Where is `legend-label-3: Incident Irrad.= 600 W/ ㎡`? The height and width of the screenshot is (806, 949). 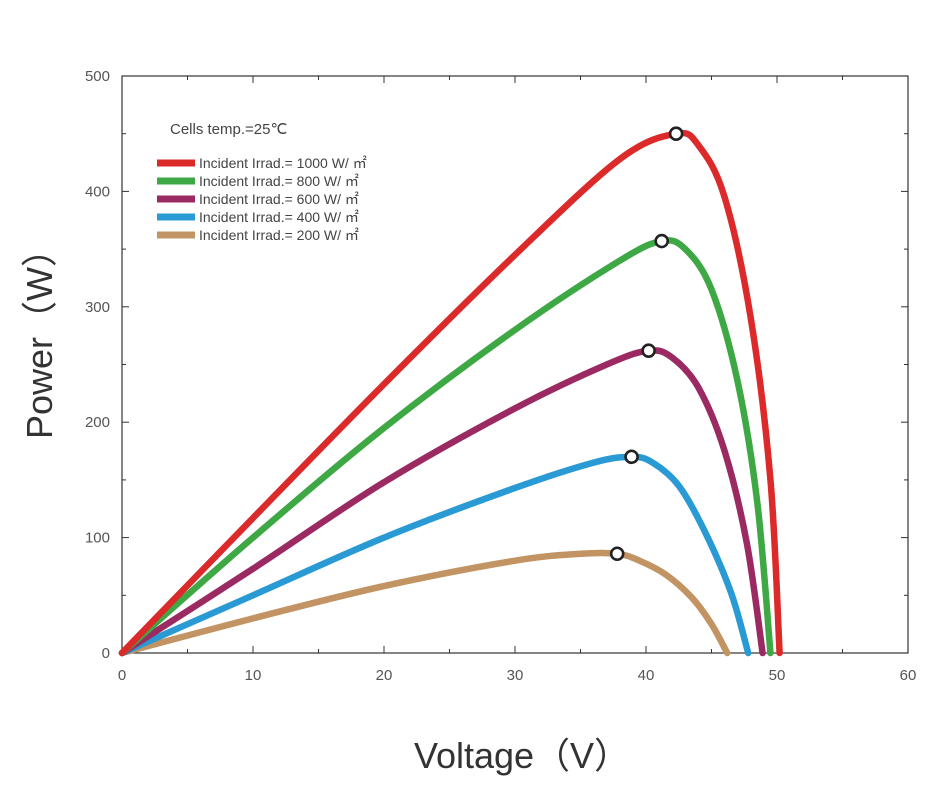
legend-label-3: Incident Irrad.= 600 W/ ㎡ is located at coordinates (279, 199).